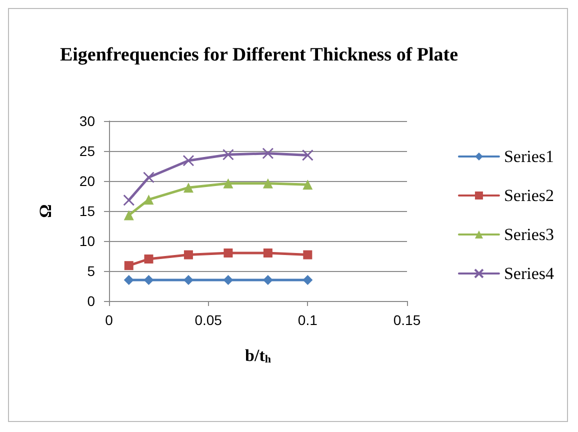  Describe the element at coordinates (109, 320) in the screenshot. I see `x-tick-label: 0` at that location.